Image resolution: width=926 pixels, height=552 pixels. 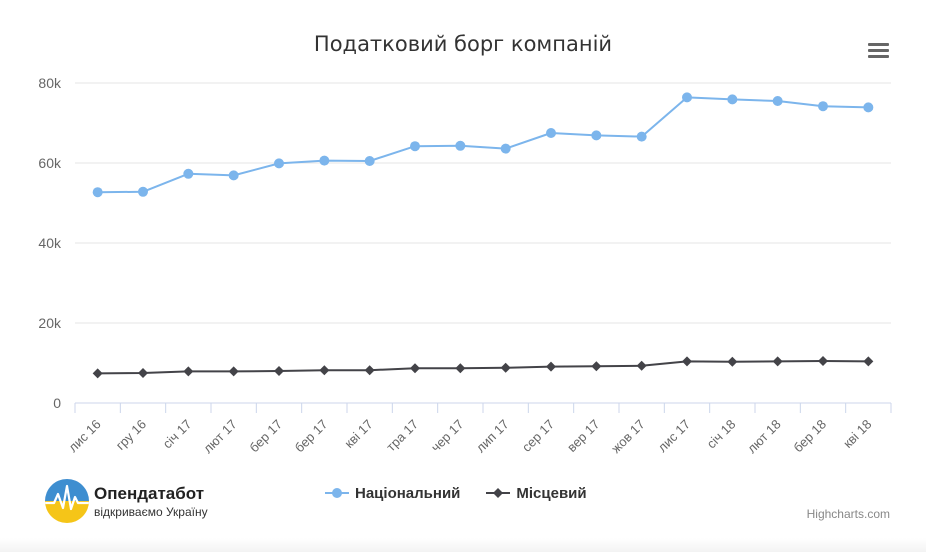 I want to click on x-tick-label: січ 17, so click(x=177, y=434).